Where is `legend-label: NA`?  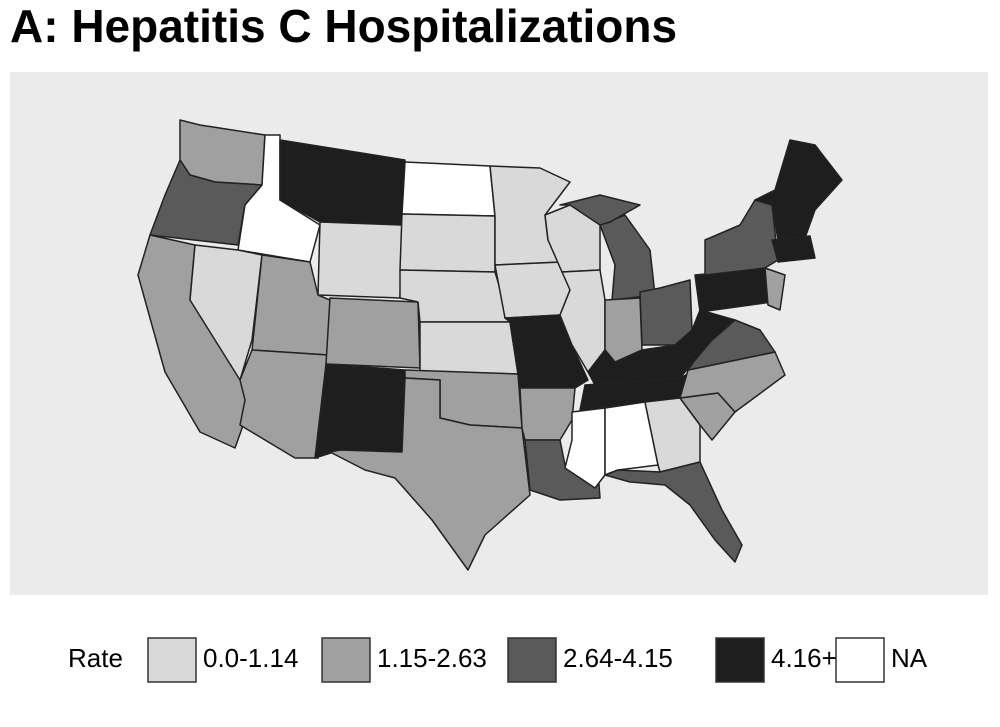 legend-label: NA is located at coordinates (909, 658).